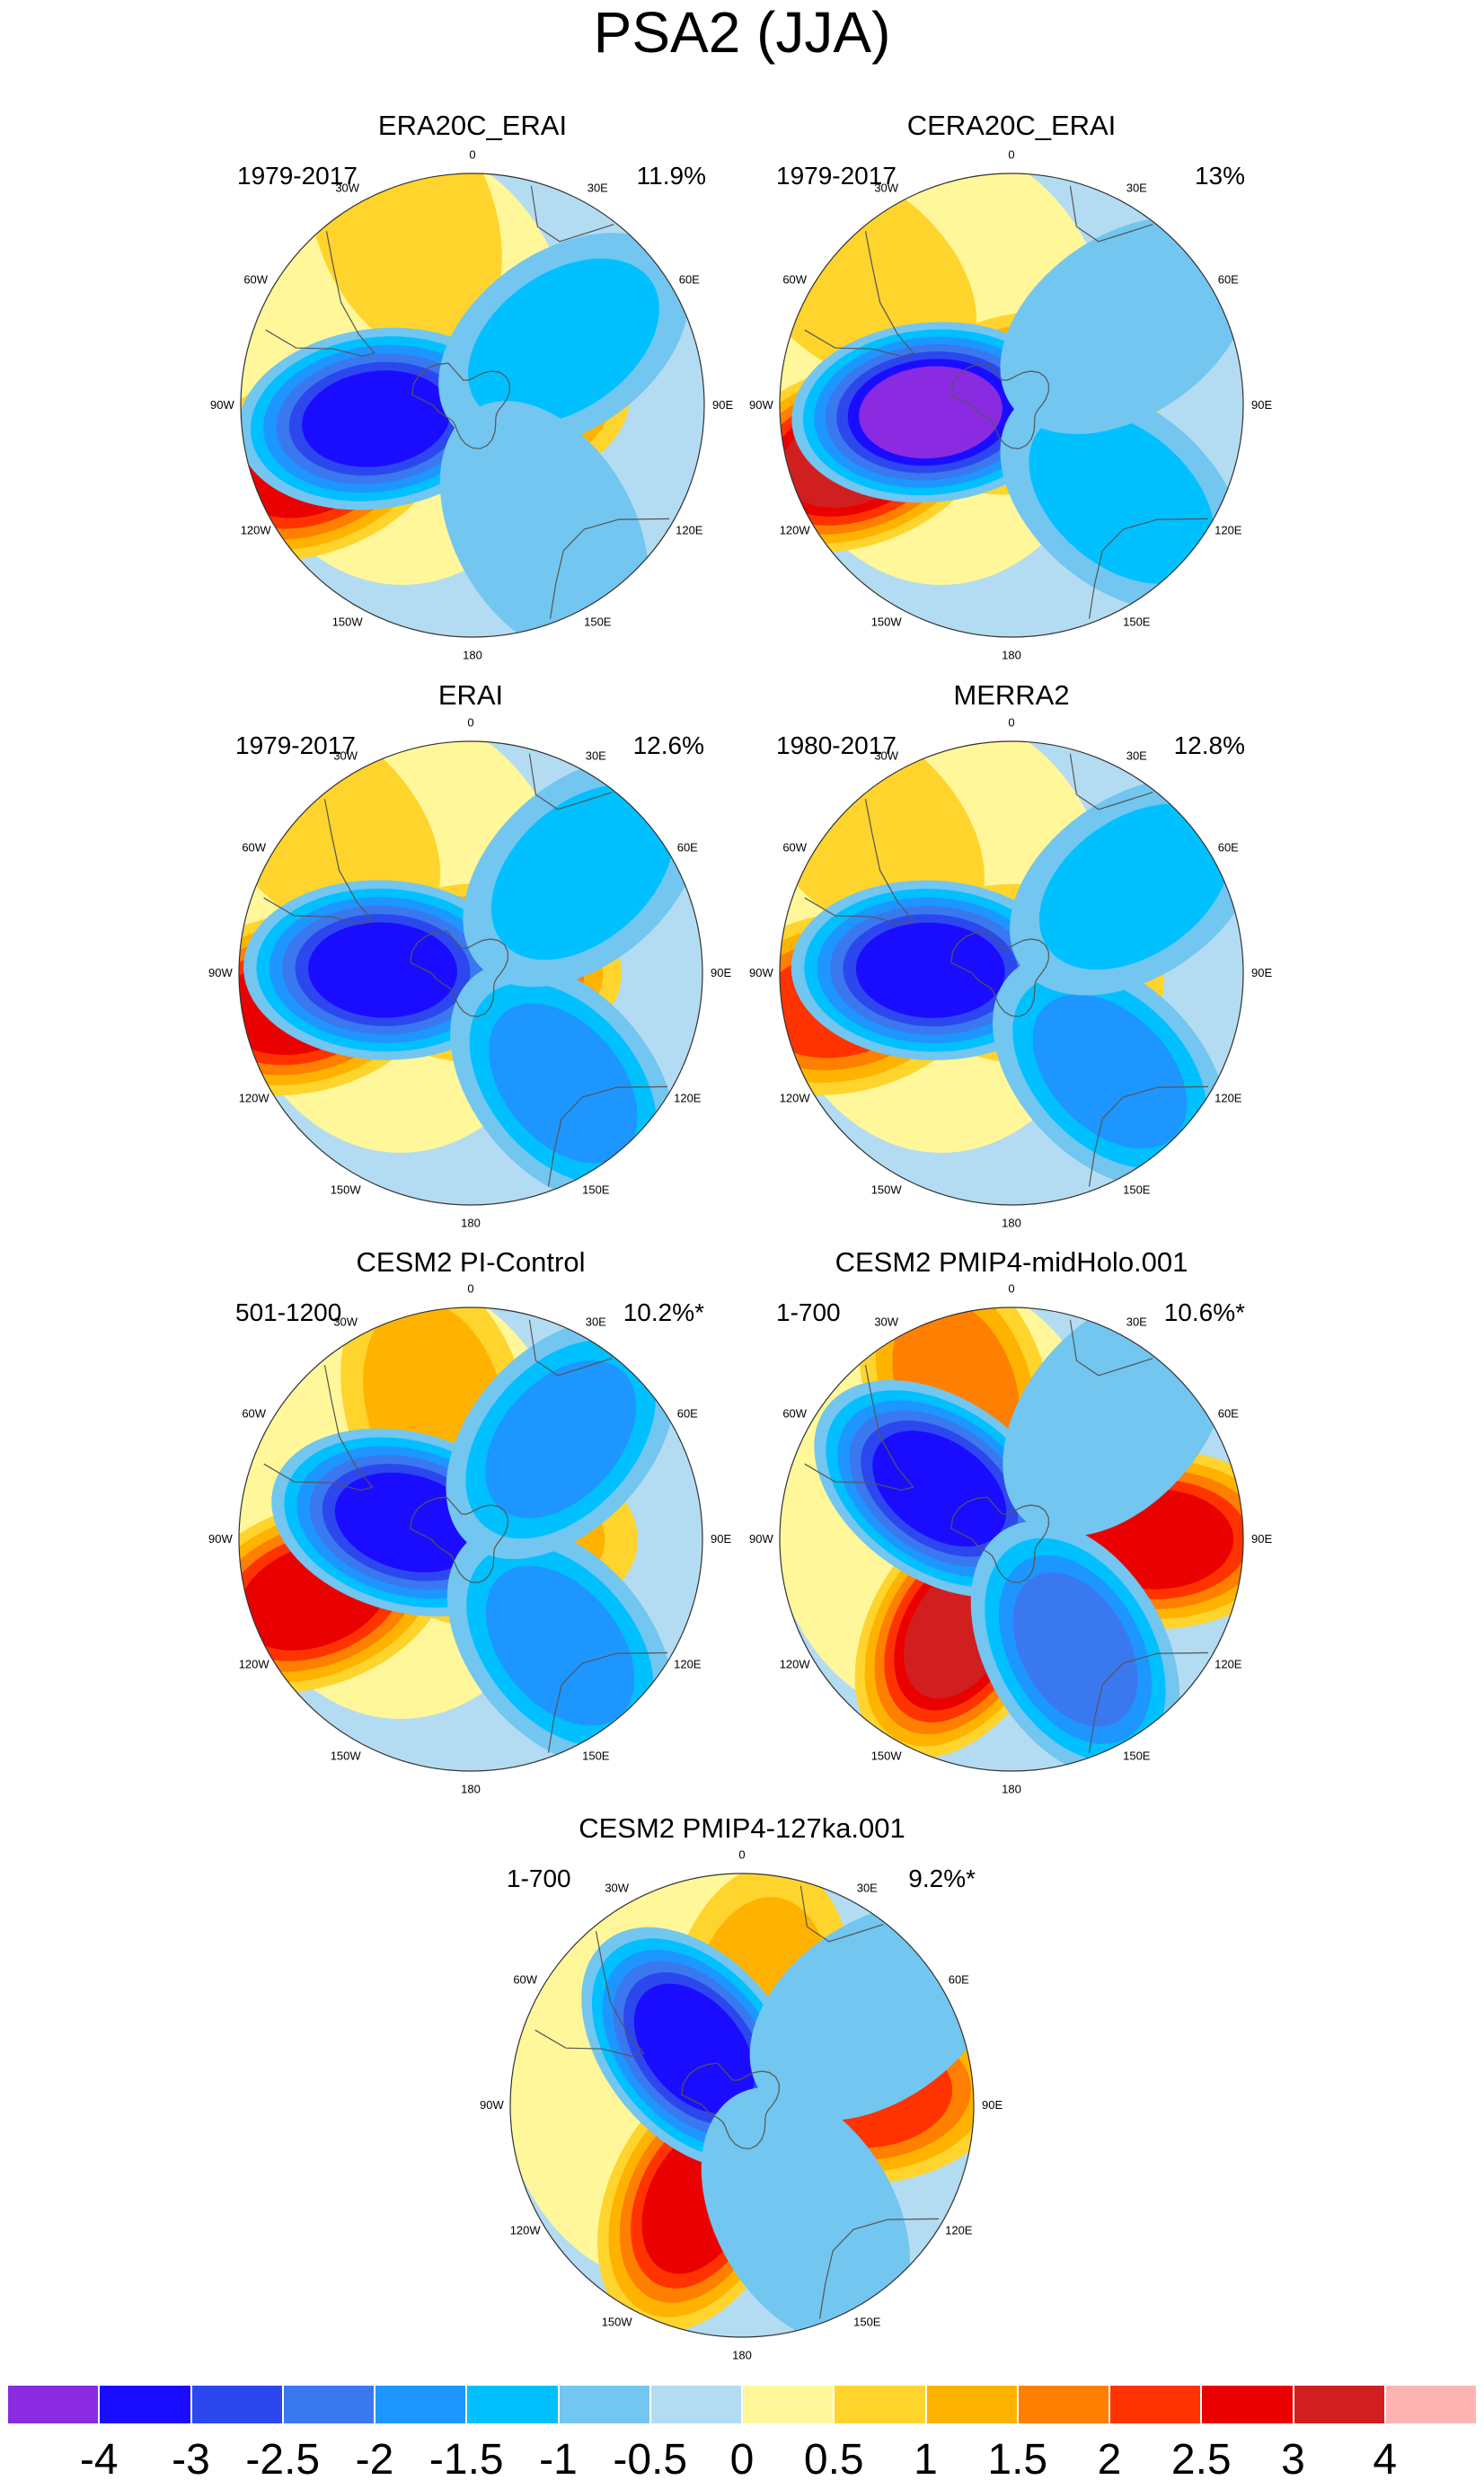  Describe the element at coordinates (926, 2460) in the screenshot. I see `colorbar-tick-label: 1` at that location.